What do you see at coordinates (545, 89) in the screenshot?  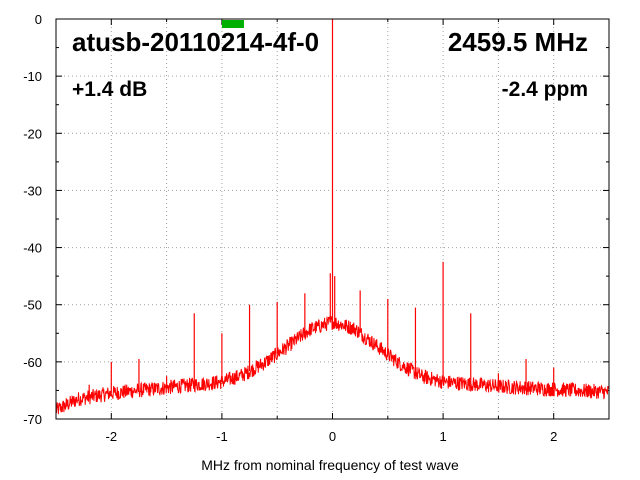 I see `ppm-label: -2.4 ppm` at bounding box center [545, 89].